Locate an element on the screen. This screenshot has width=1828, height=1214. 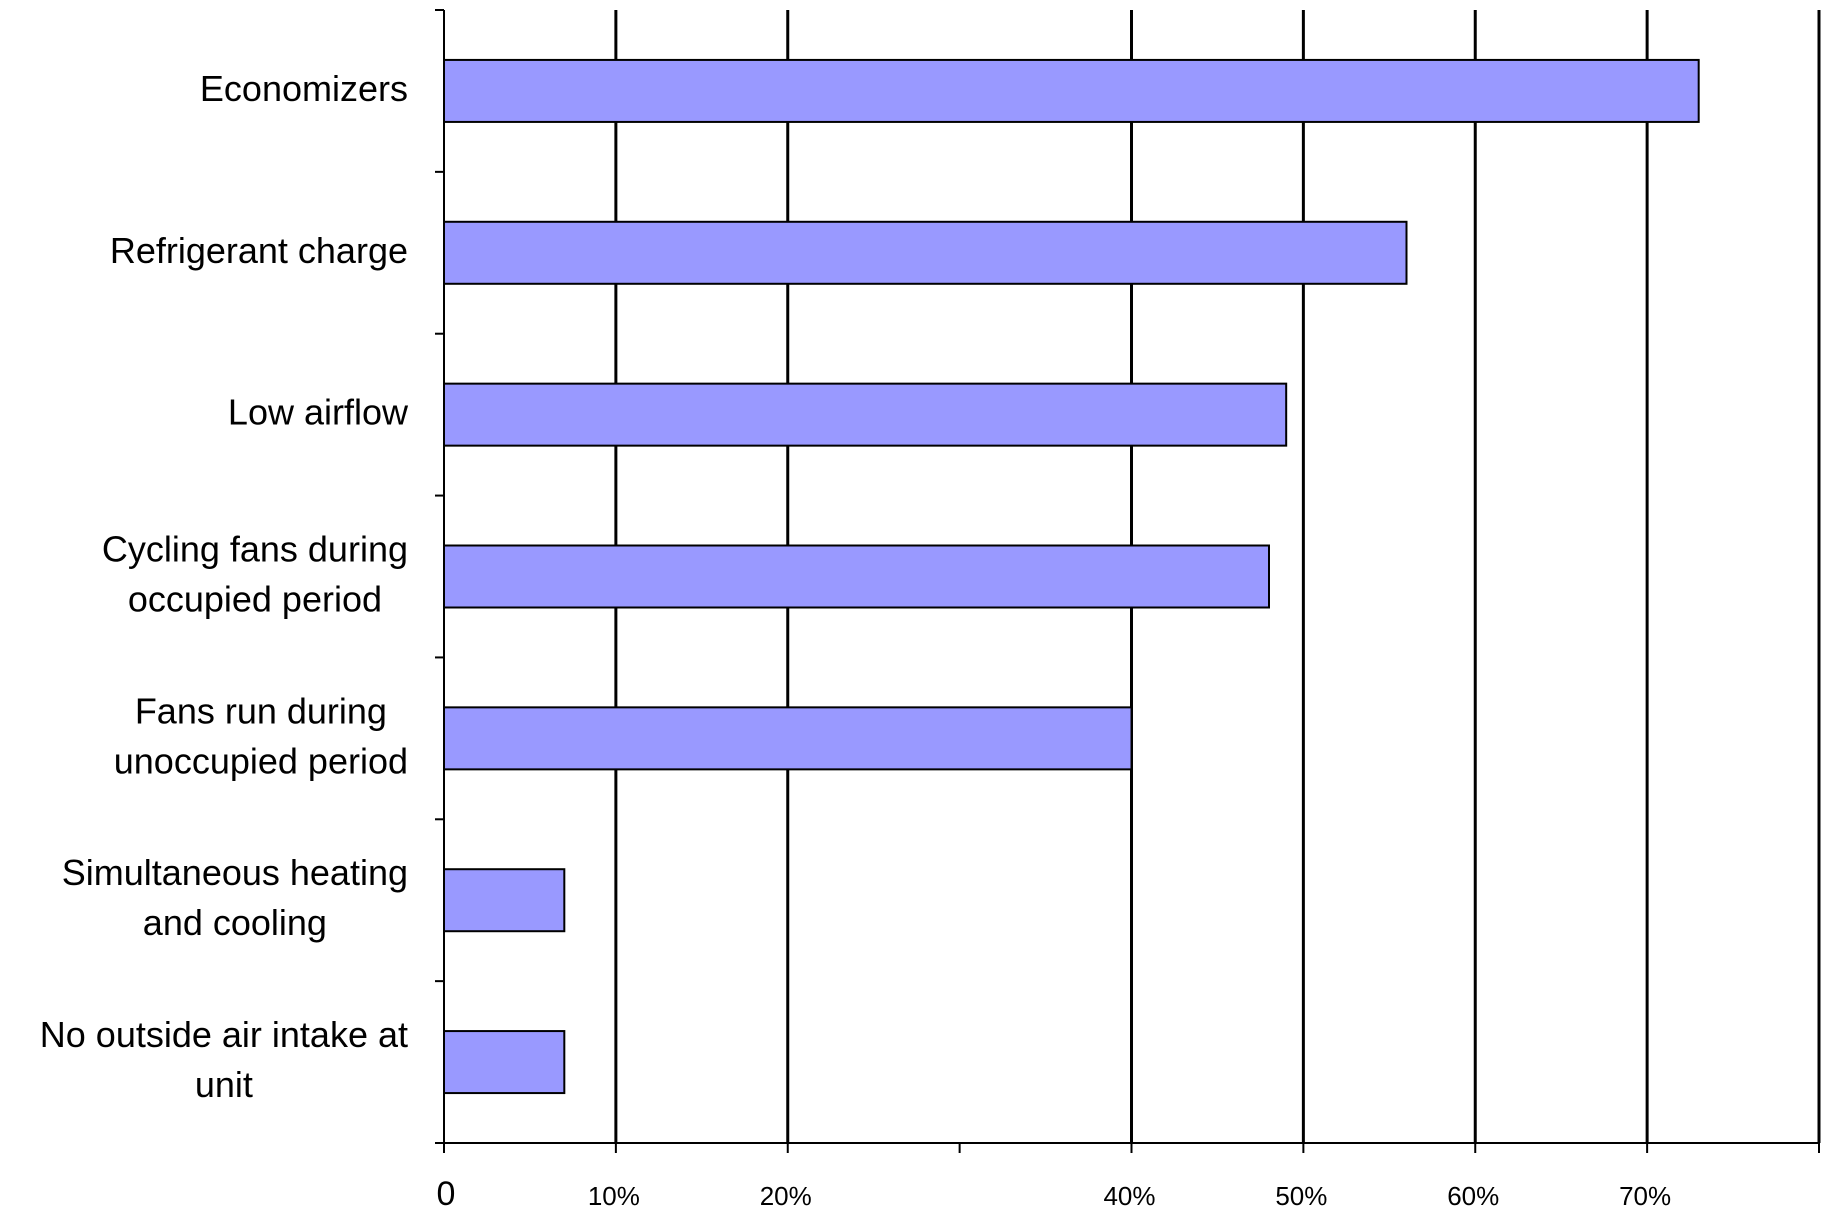
category-label: Refrigerant charge is located at coordinates (259, 249).